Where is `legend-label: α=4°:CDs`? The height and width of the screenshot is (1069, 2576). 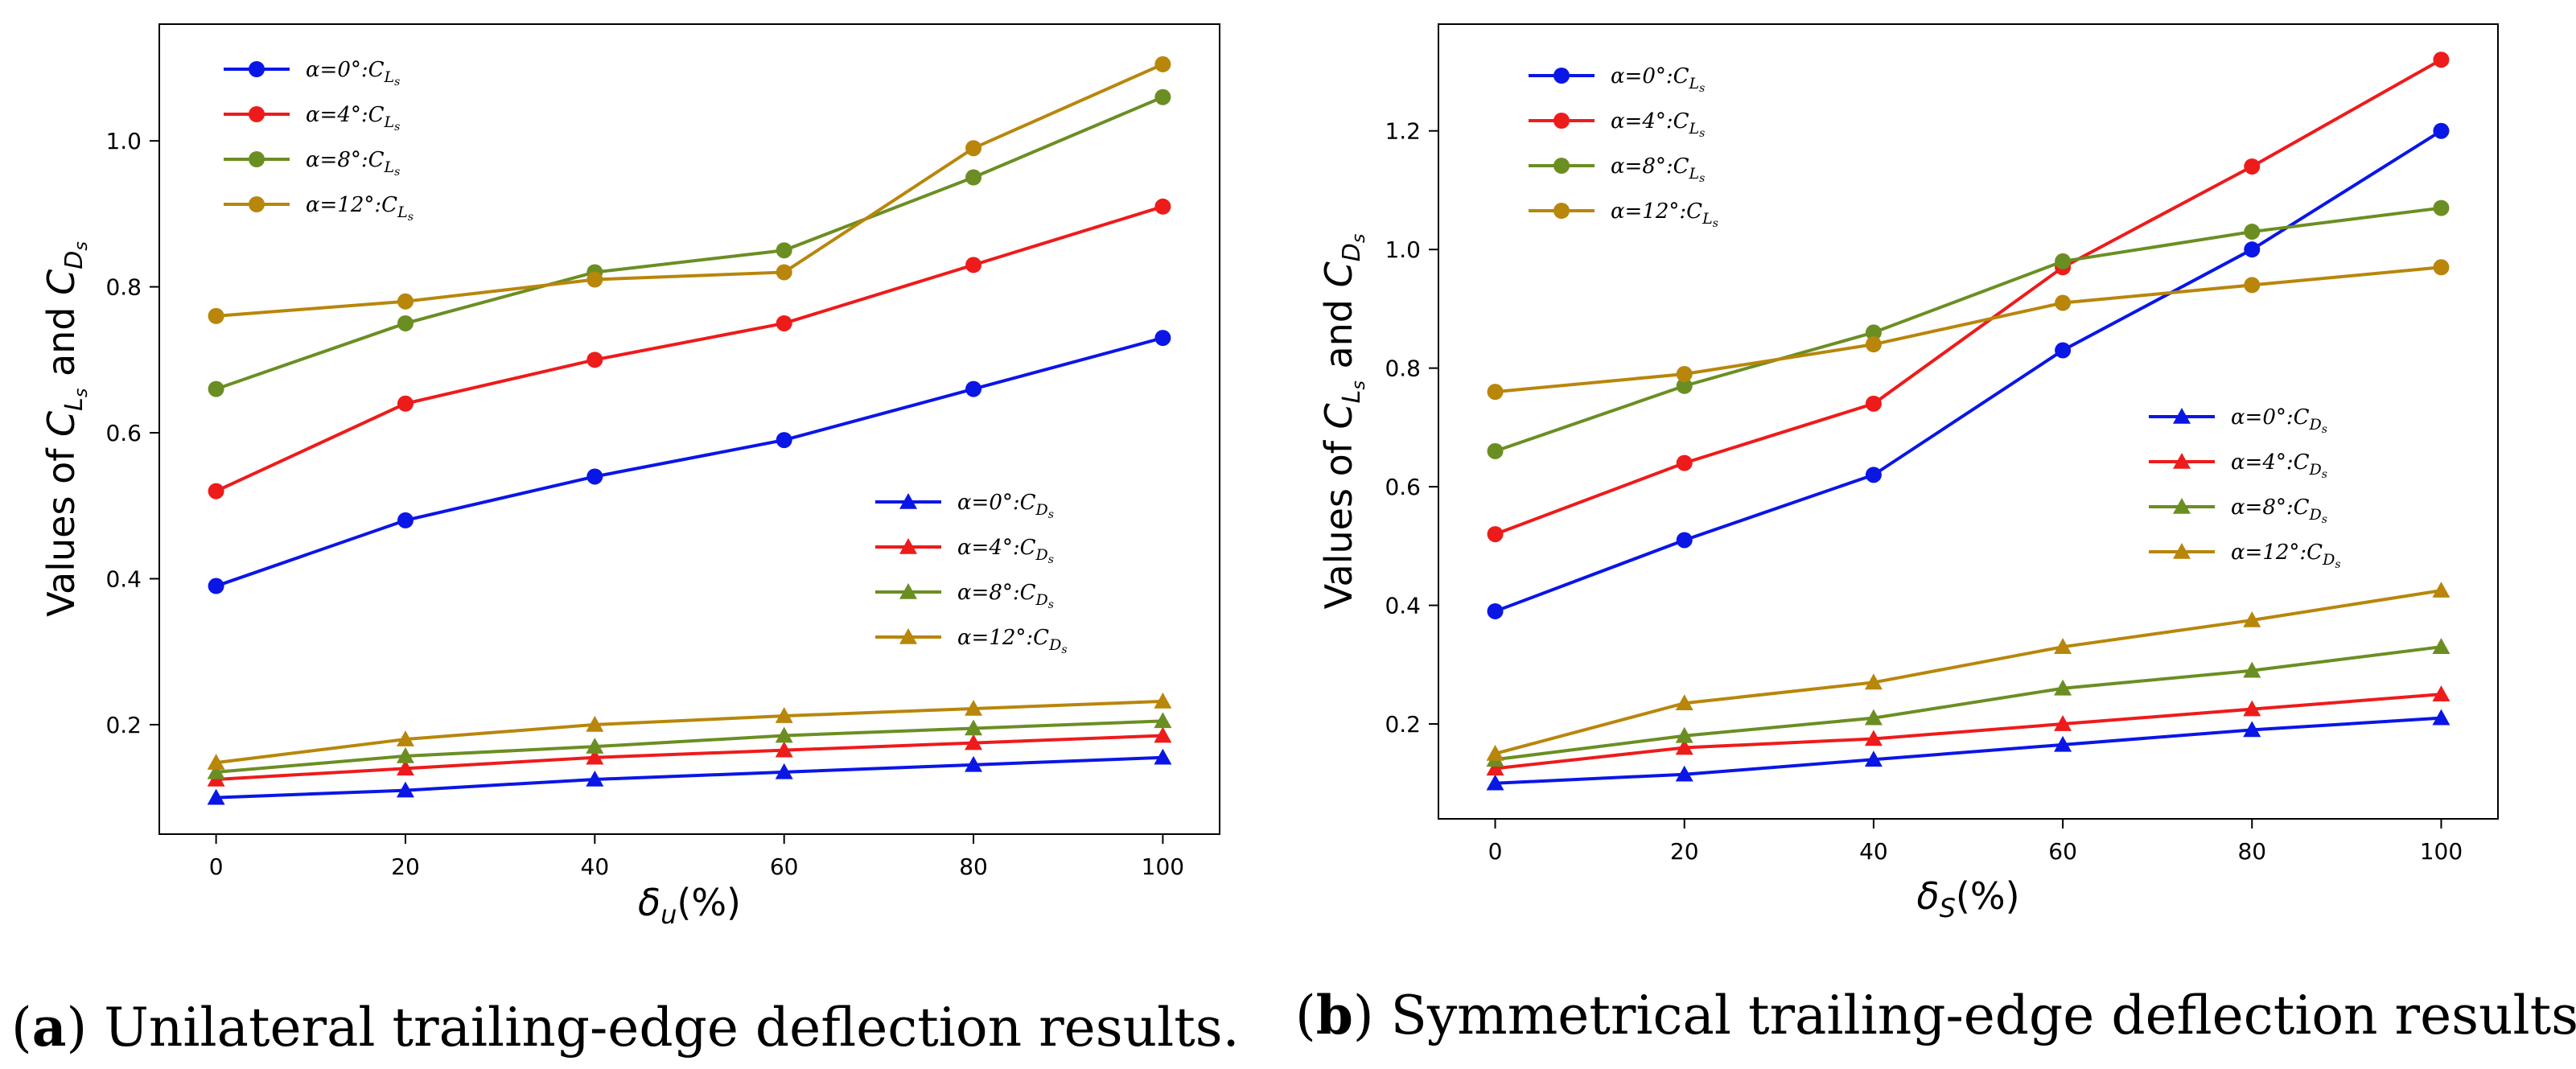 legend-label: α=4°:CDs is located at coordinates (2279, 465).